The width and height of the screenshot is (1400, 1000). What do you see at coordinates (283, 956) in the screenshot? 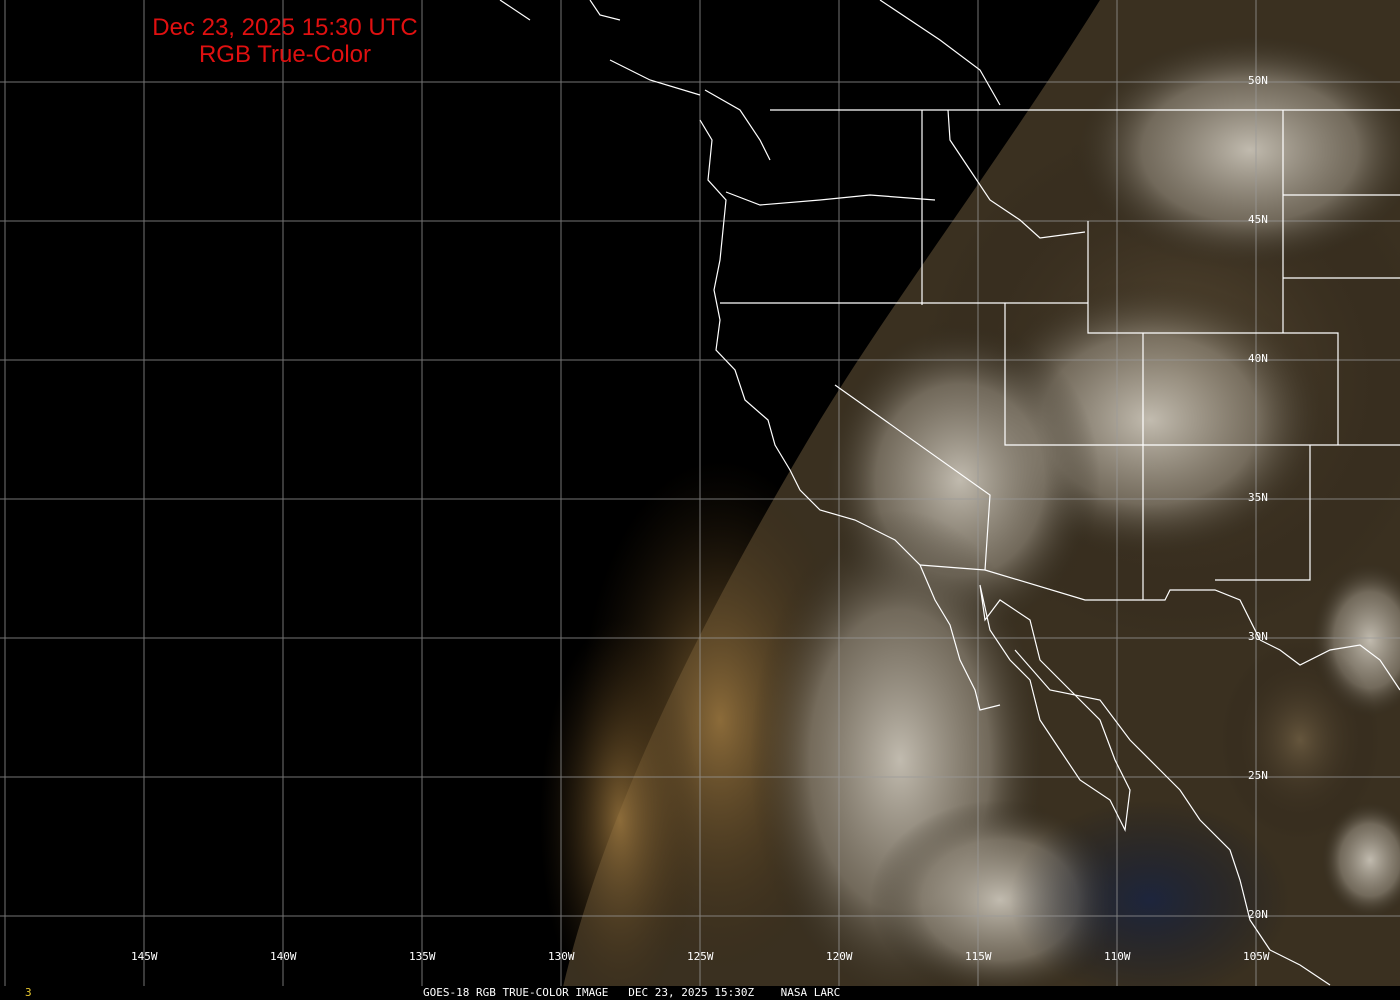
I see `lon-label-140w: 140W` at bounding box center [283, 956].